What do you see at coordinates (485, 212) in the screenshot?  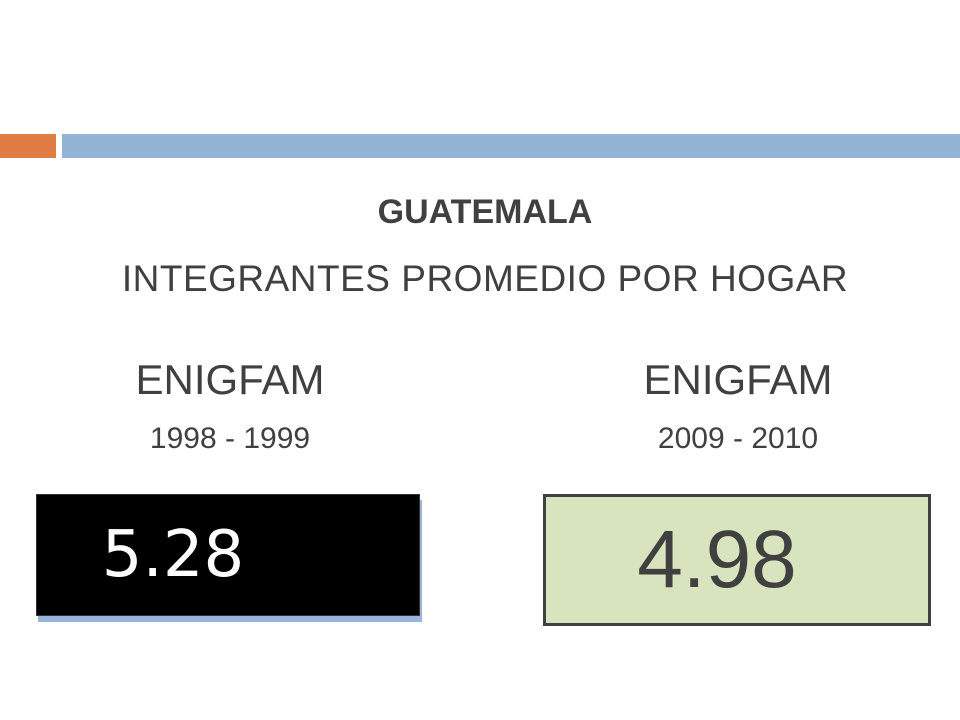 I see `title: GUATEMALA` at bounding box center [485, 212].